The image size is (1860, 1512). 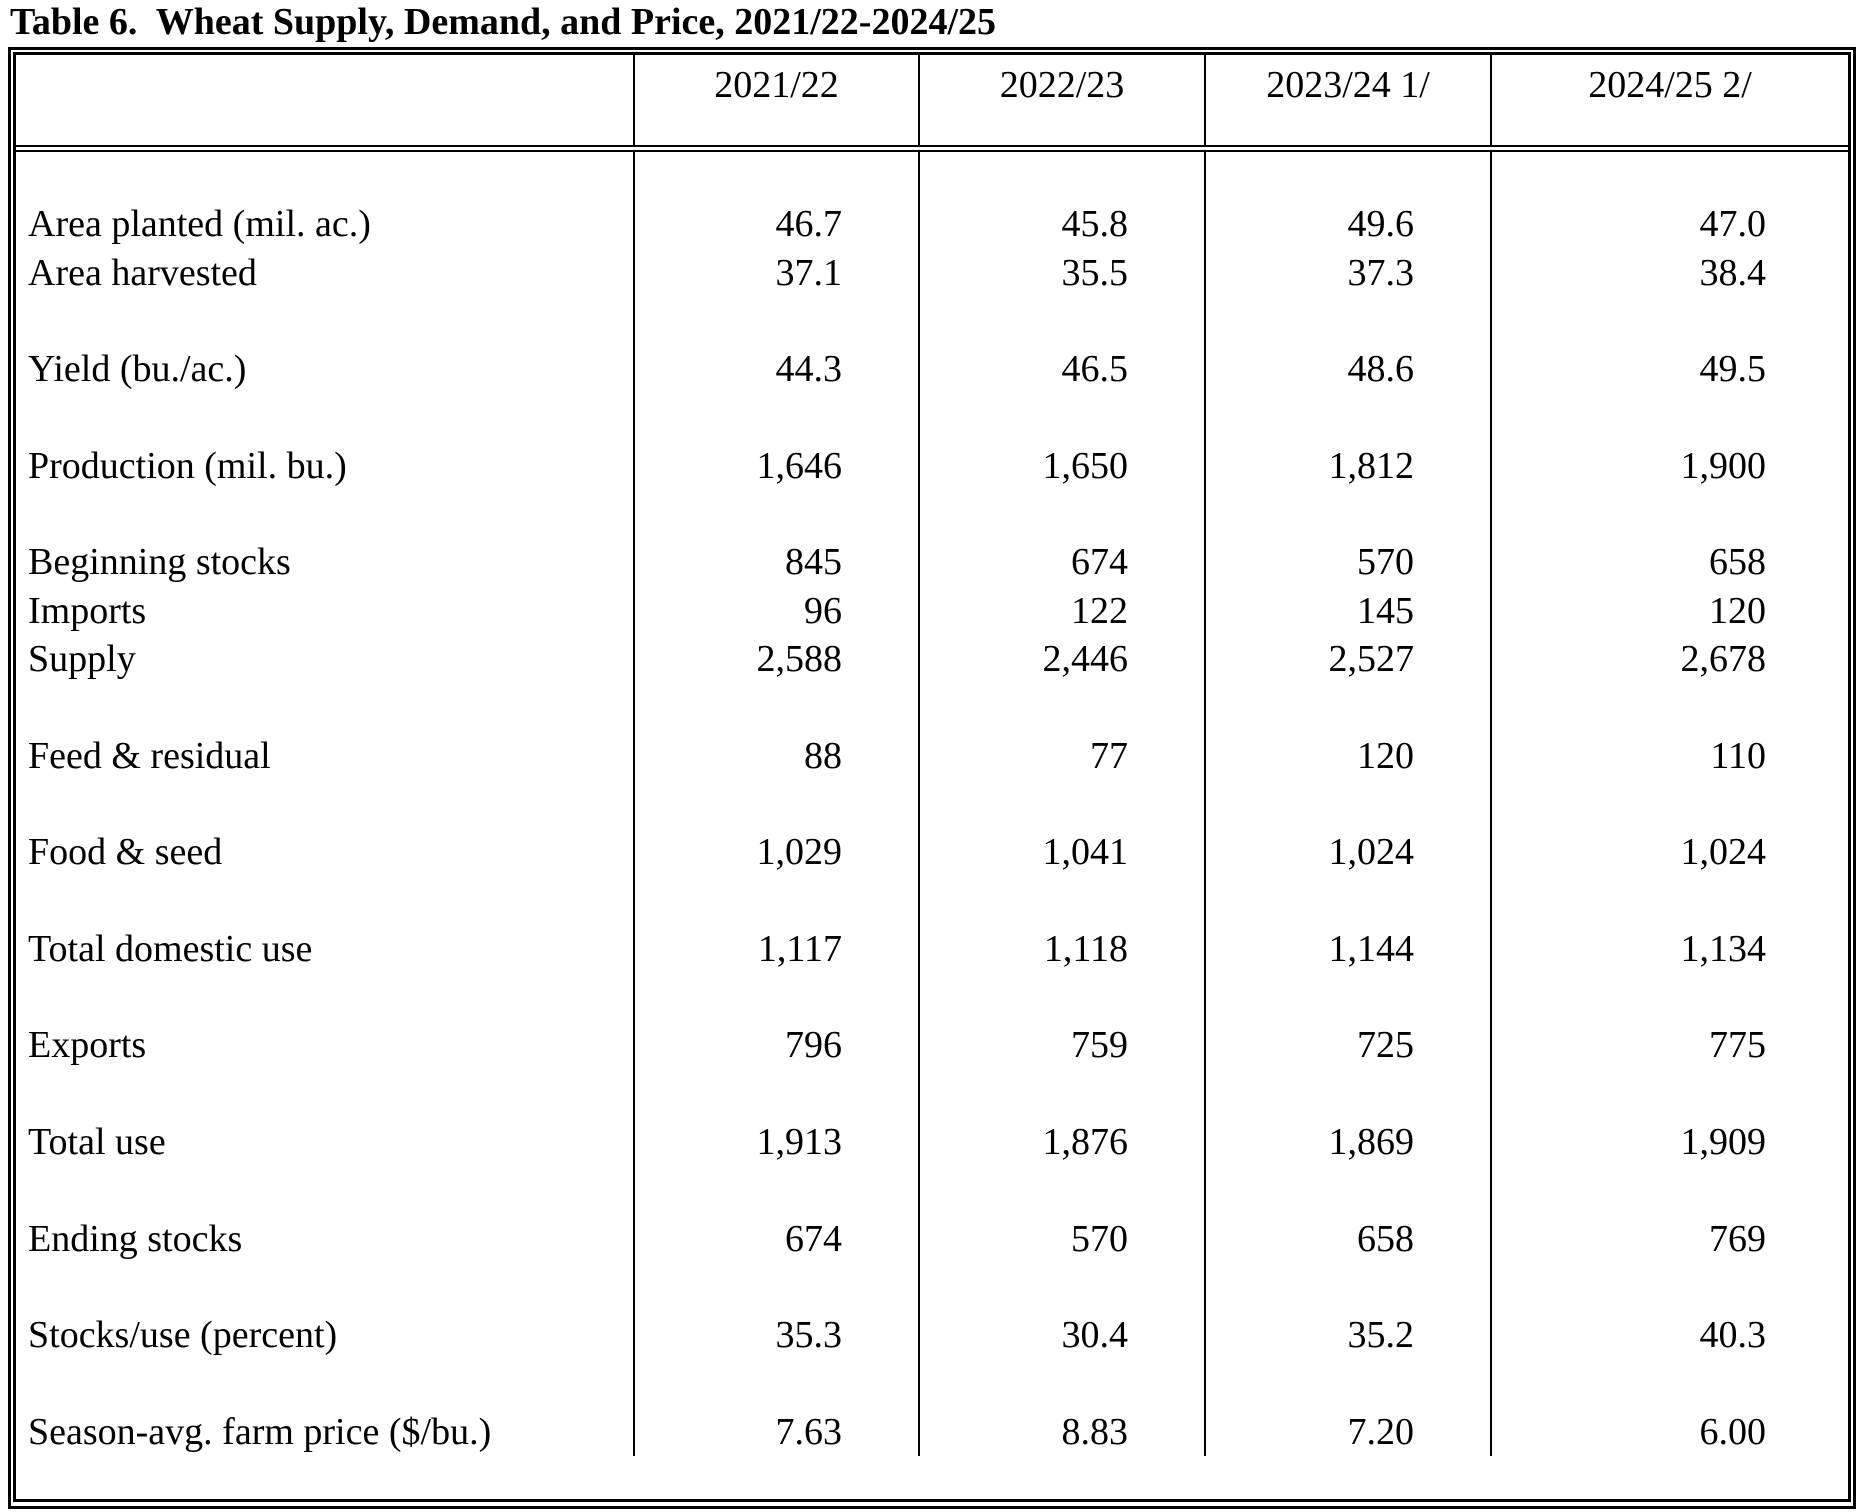 What do you see at coordinates (1347, 369) in the screenshot?
I see `table-cell: 48.6` at bounding box center [1347, 369].